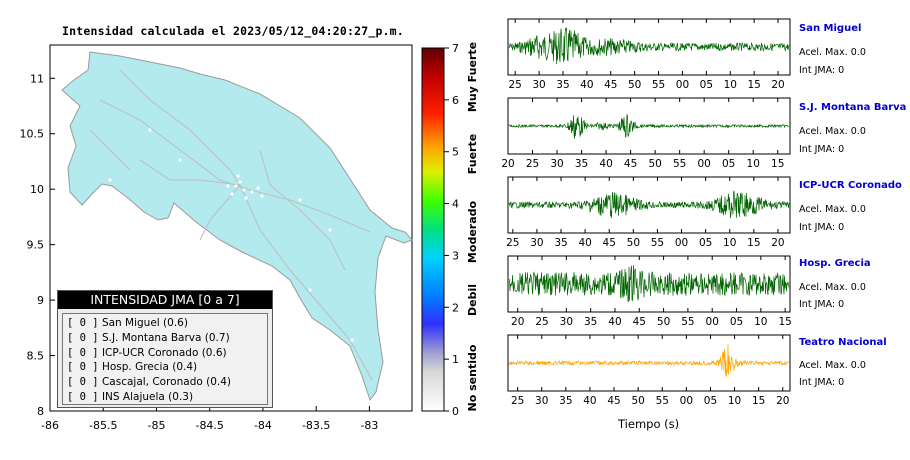  I want to click on station-name: ICP-UCR Coronado, so click(850, 185).